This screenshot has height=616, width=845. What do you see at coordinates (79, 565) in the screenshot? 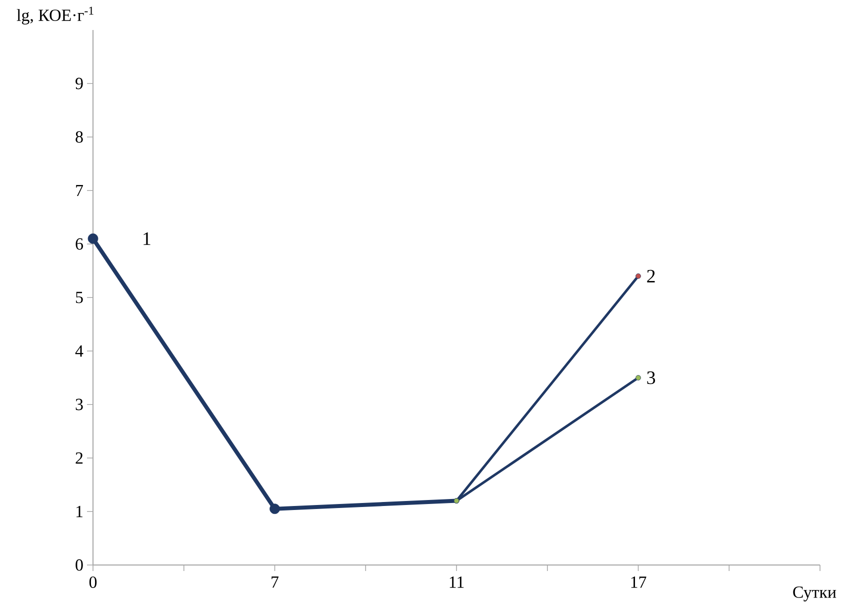
I see `y-tick-label: 0` at bounding box center [79, 565].